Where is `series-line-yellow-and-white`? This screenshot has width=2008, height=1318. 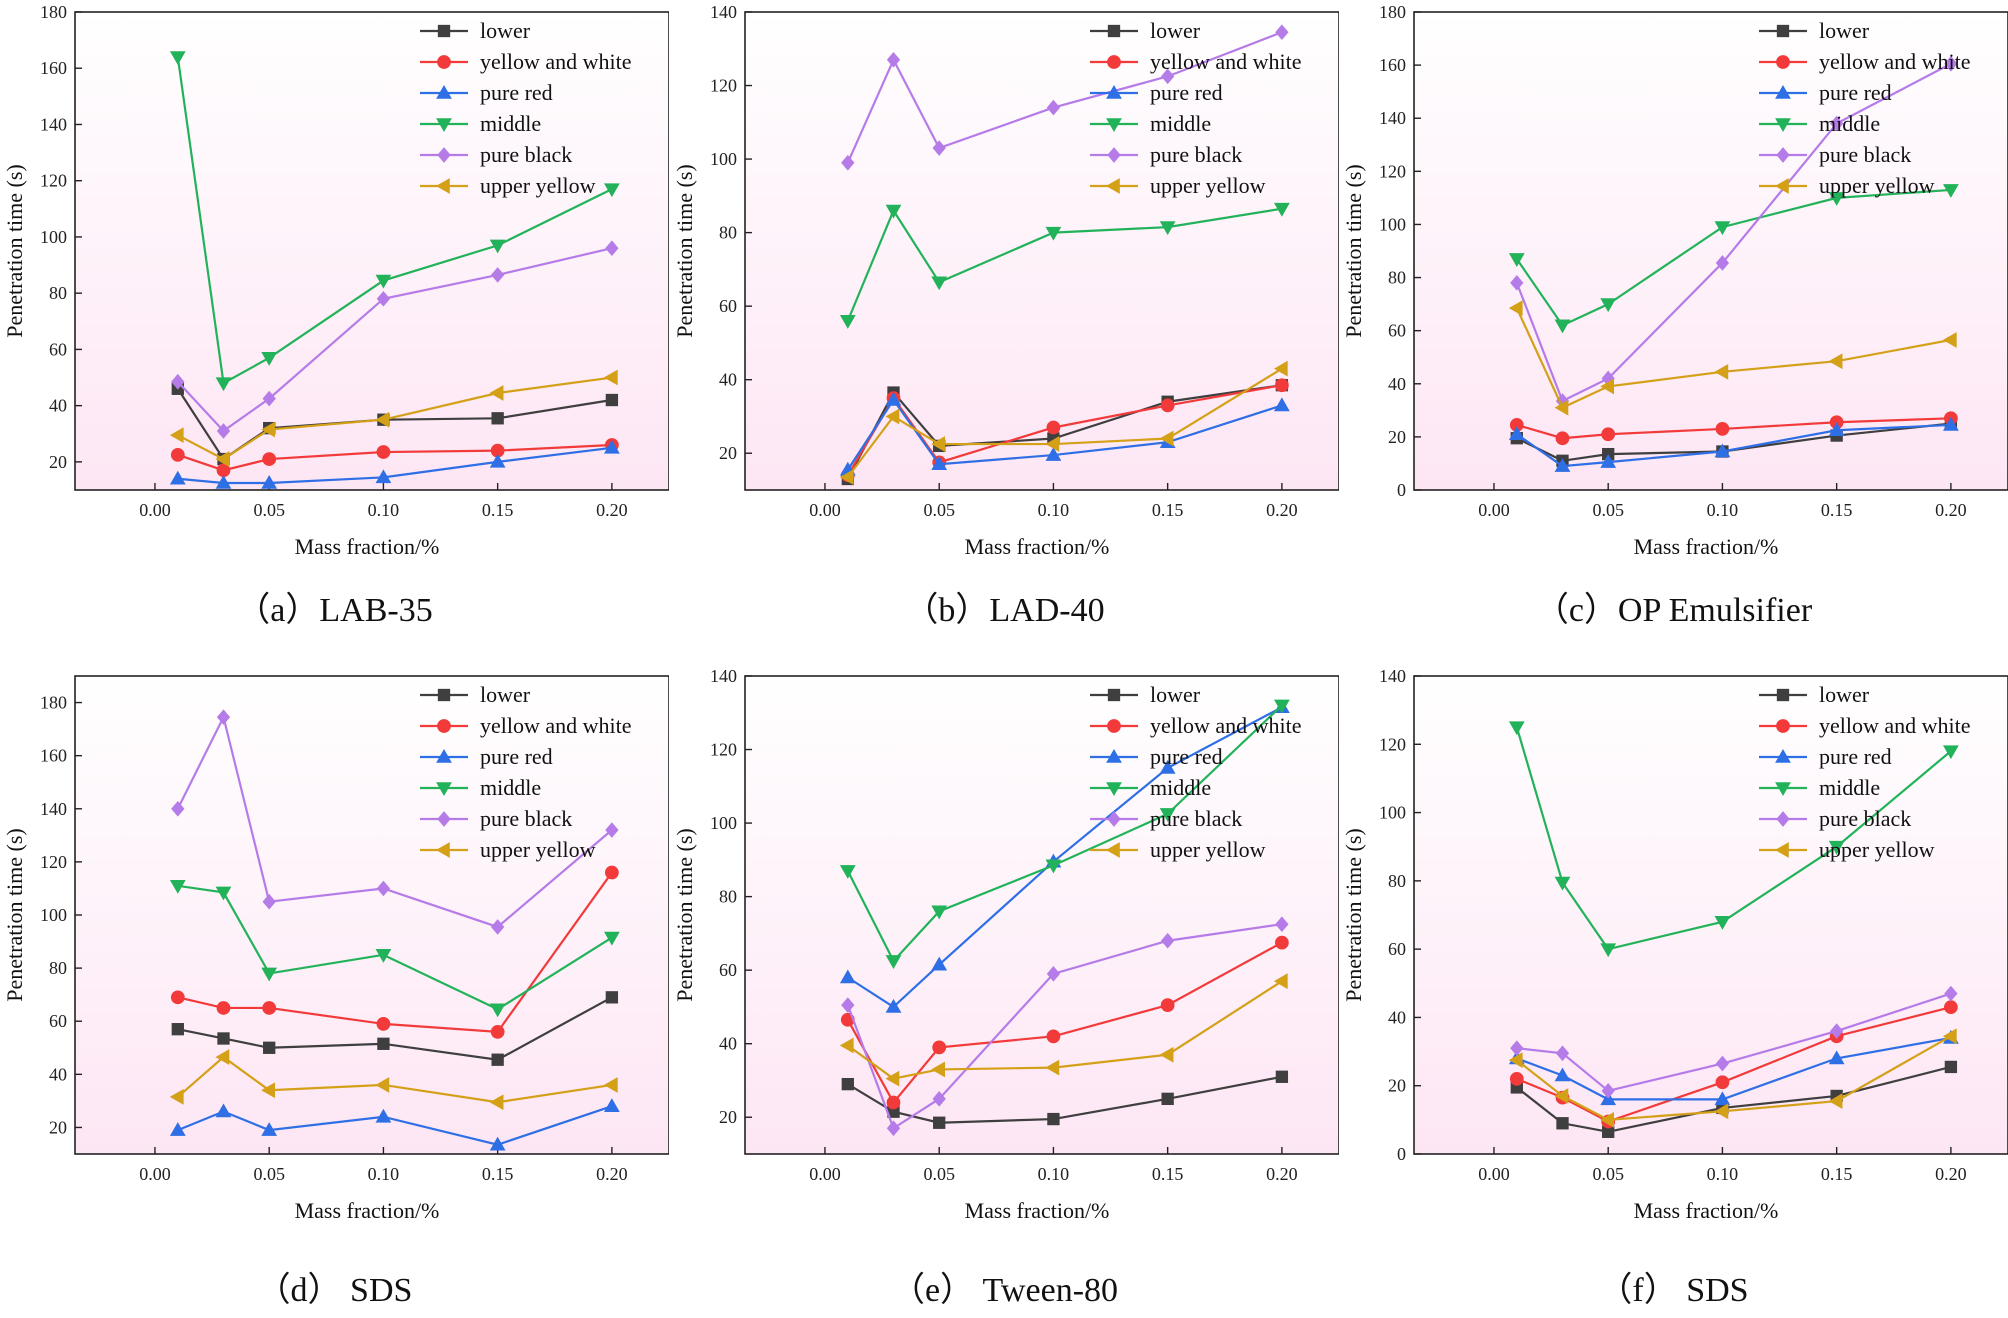
series-line-yellow-and-white is located at coordinates (1064, 1023).